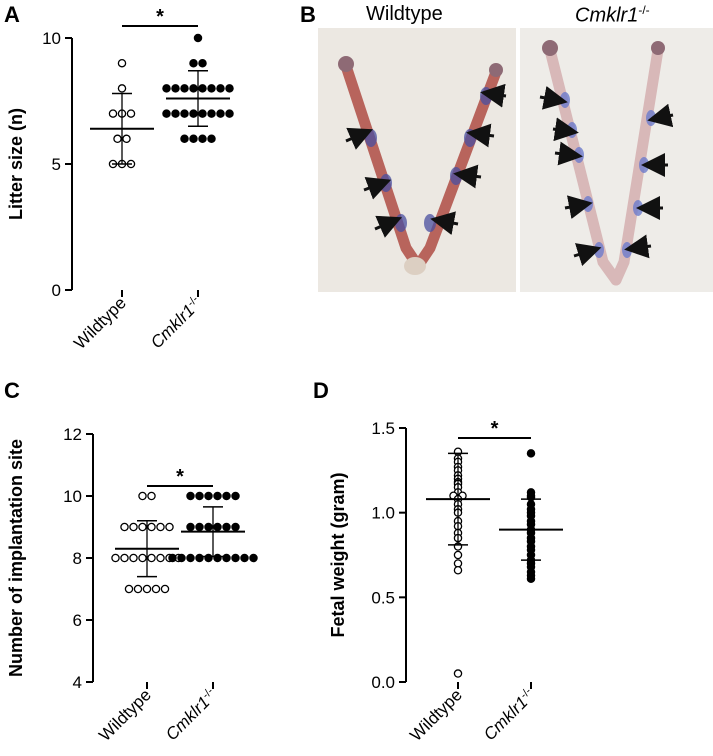 The width and height of the screenshot is (713, 756). What do you see at coordinates (404, 14) in the screenshot?
I see `photo-title-wildtype: Wildtype` at bounding box center [404, 14].